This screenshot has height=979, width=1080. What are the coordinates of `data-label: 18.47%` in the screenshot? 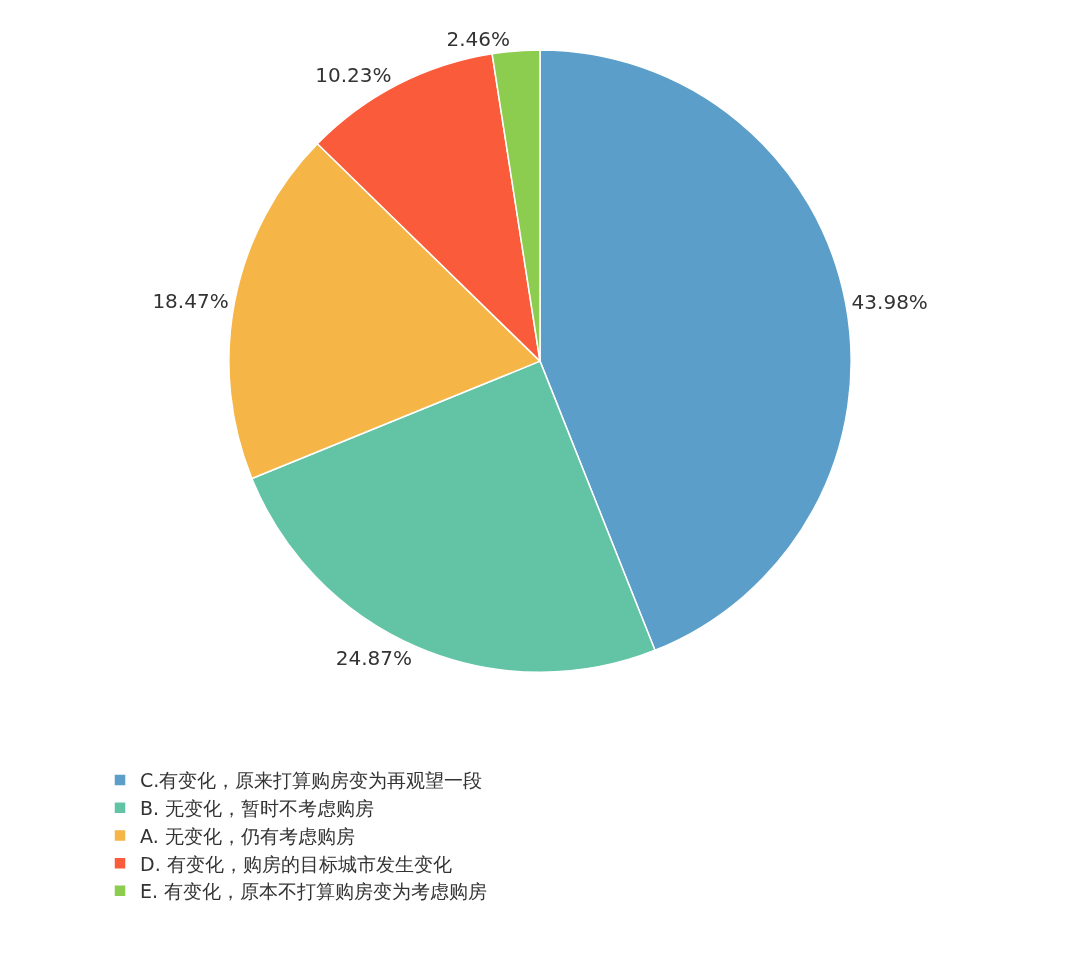 It's located at (190, 300).